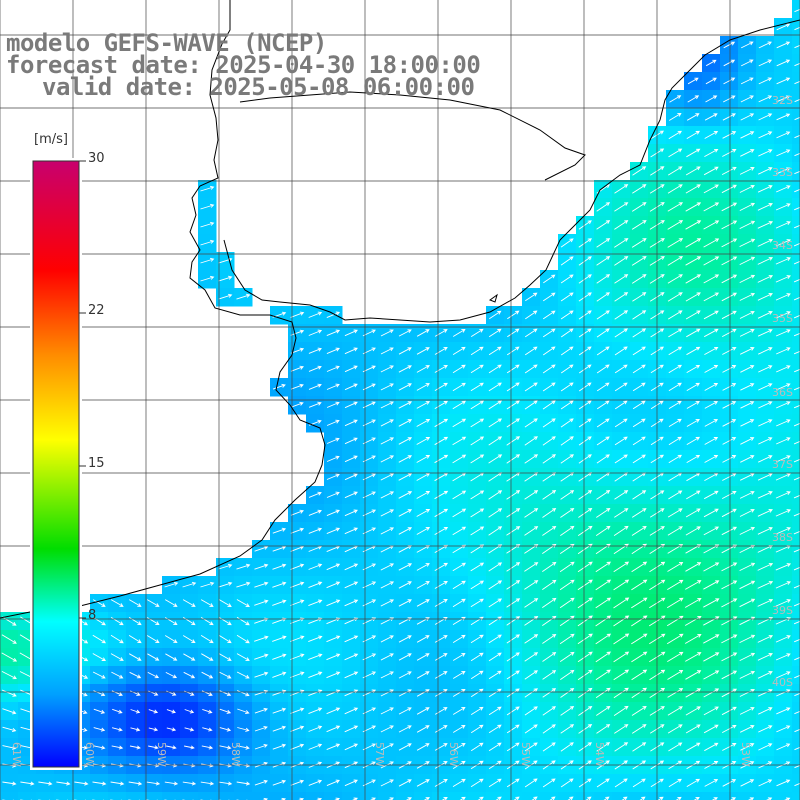  I want to click on lon-label: 59W, so click(161, 754).